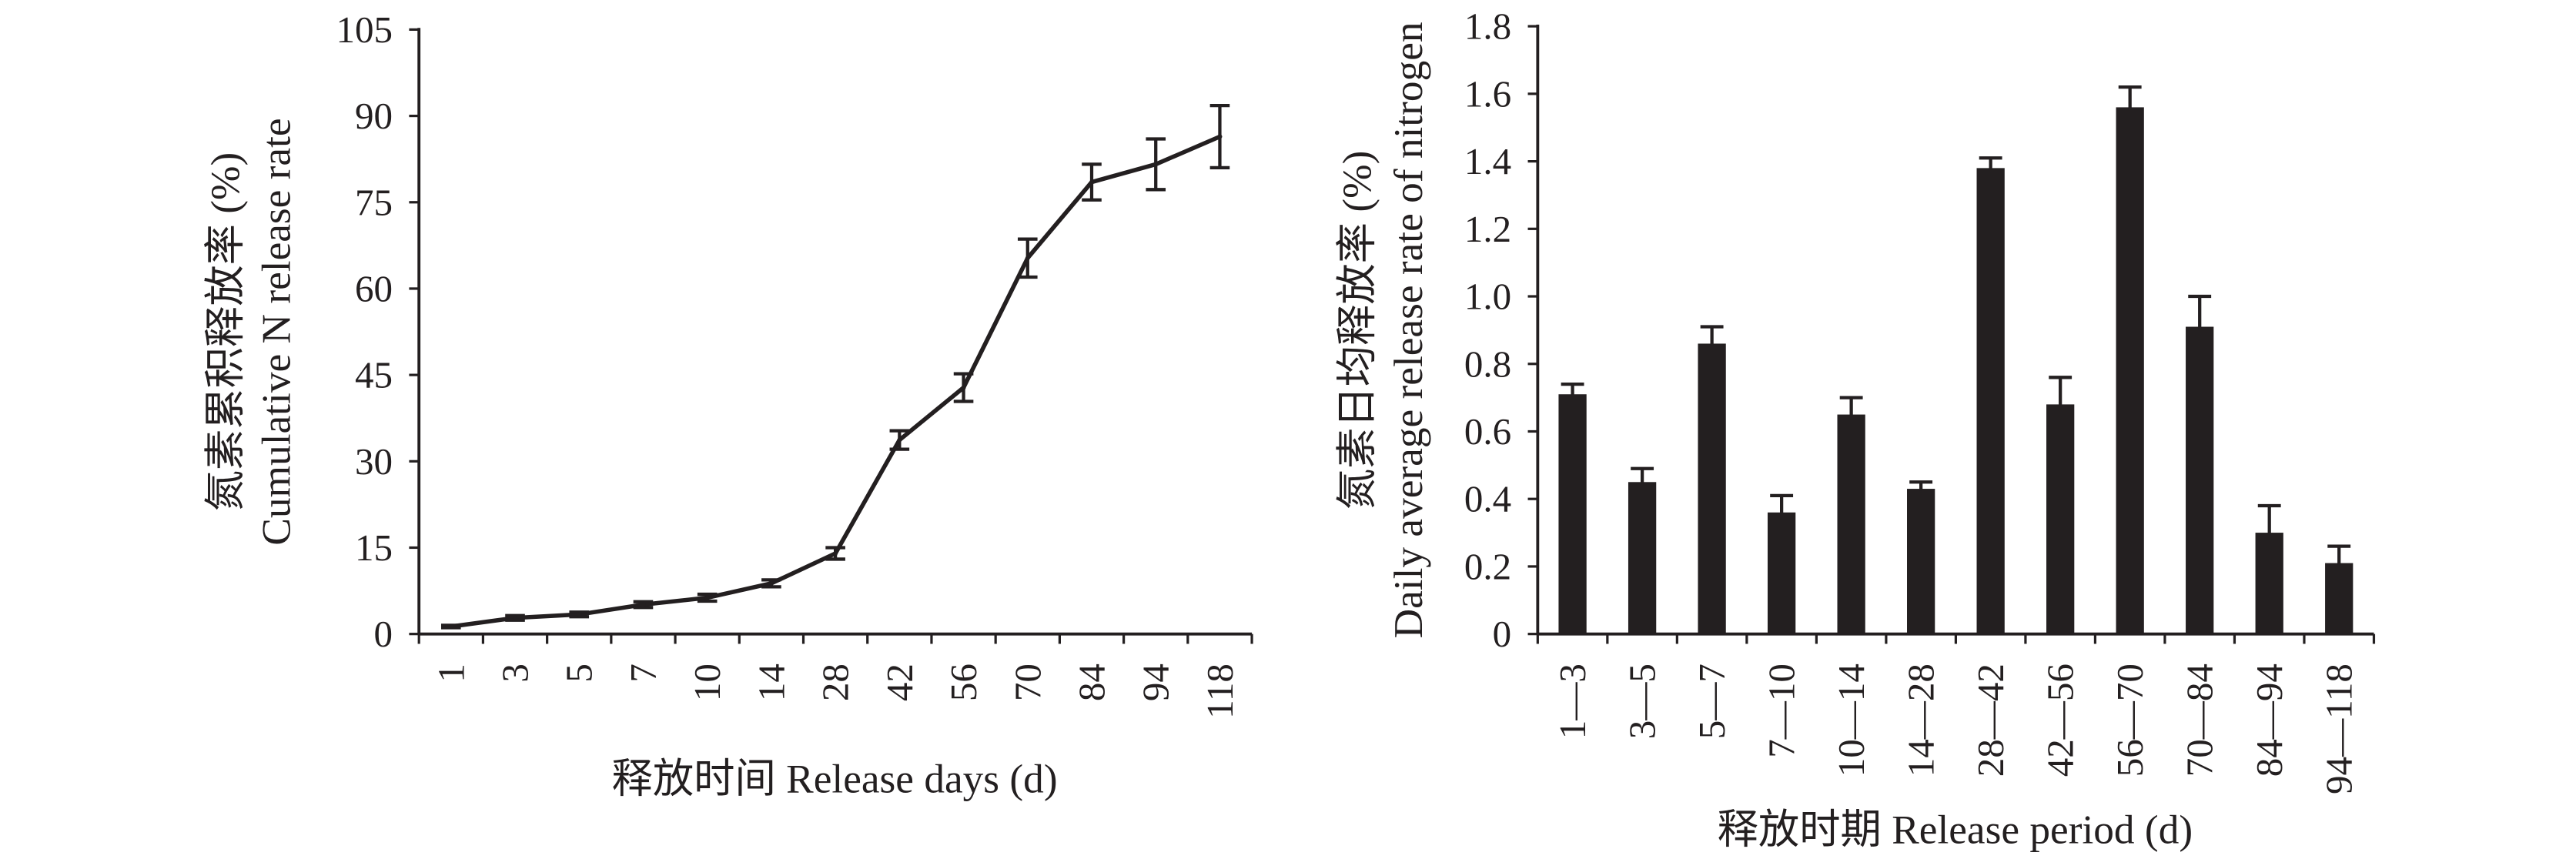  I want to click on x-tick-label: 84—94, so click(2269, 720).